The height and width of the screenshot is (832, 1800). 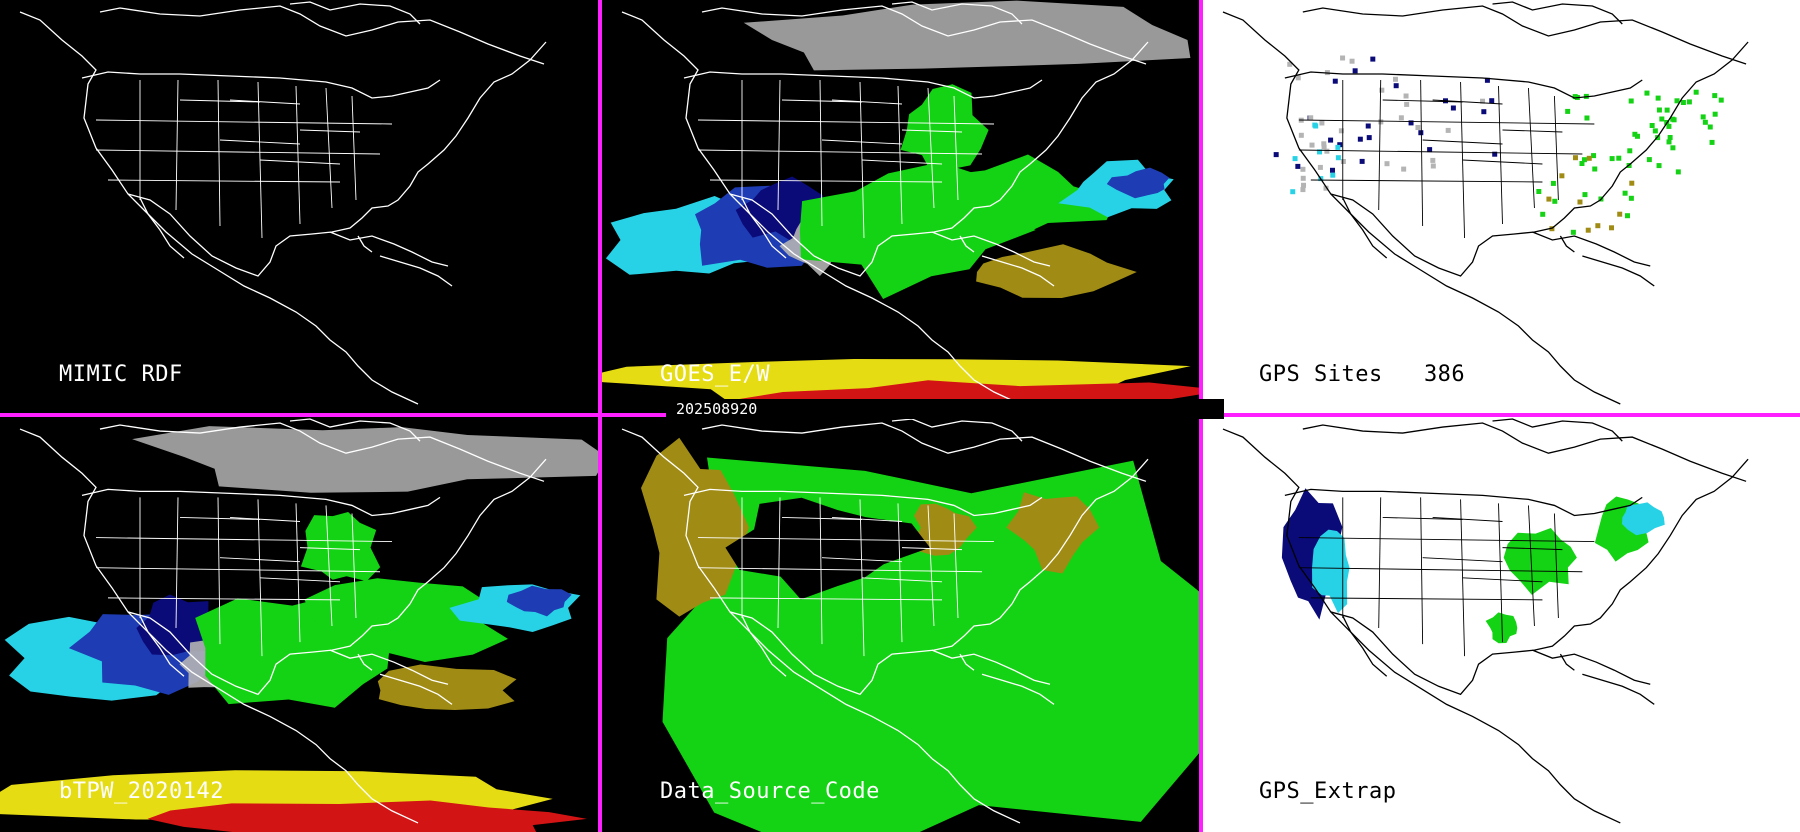 What do you see at coordinates (1362, 374) in the screenshot?
I see `panel-label-gps-sites: GPS Sites 386` at bounding box center [1362, 374].